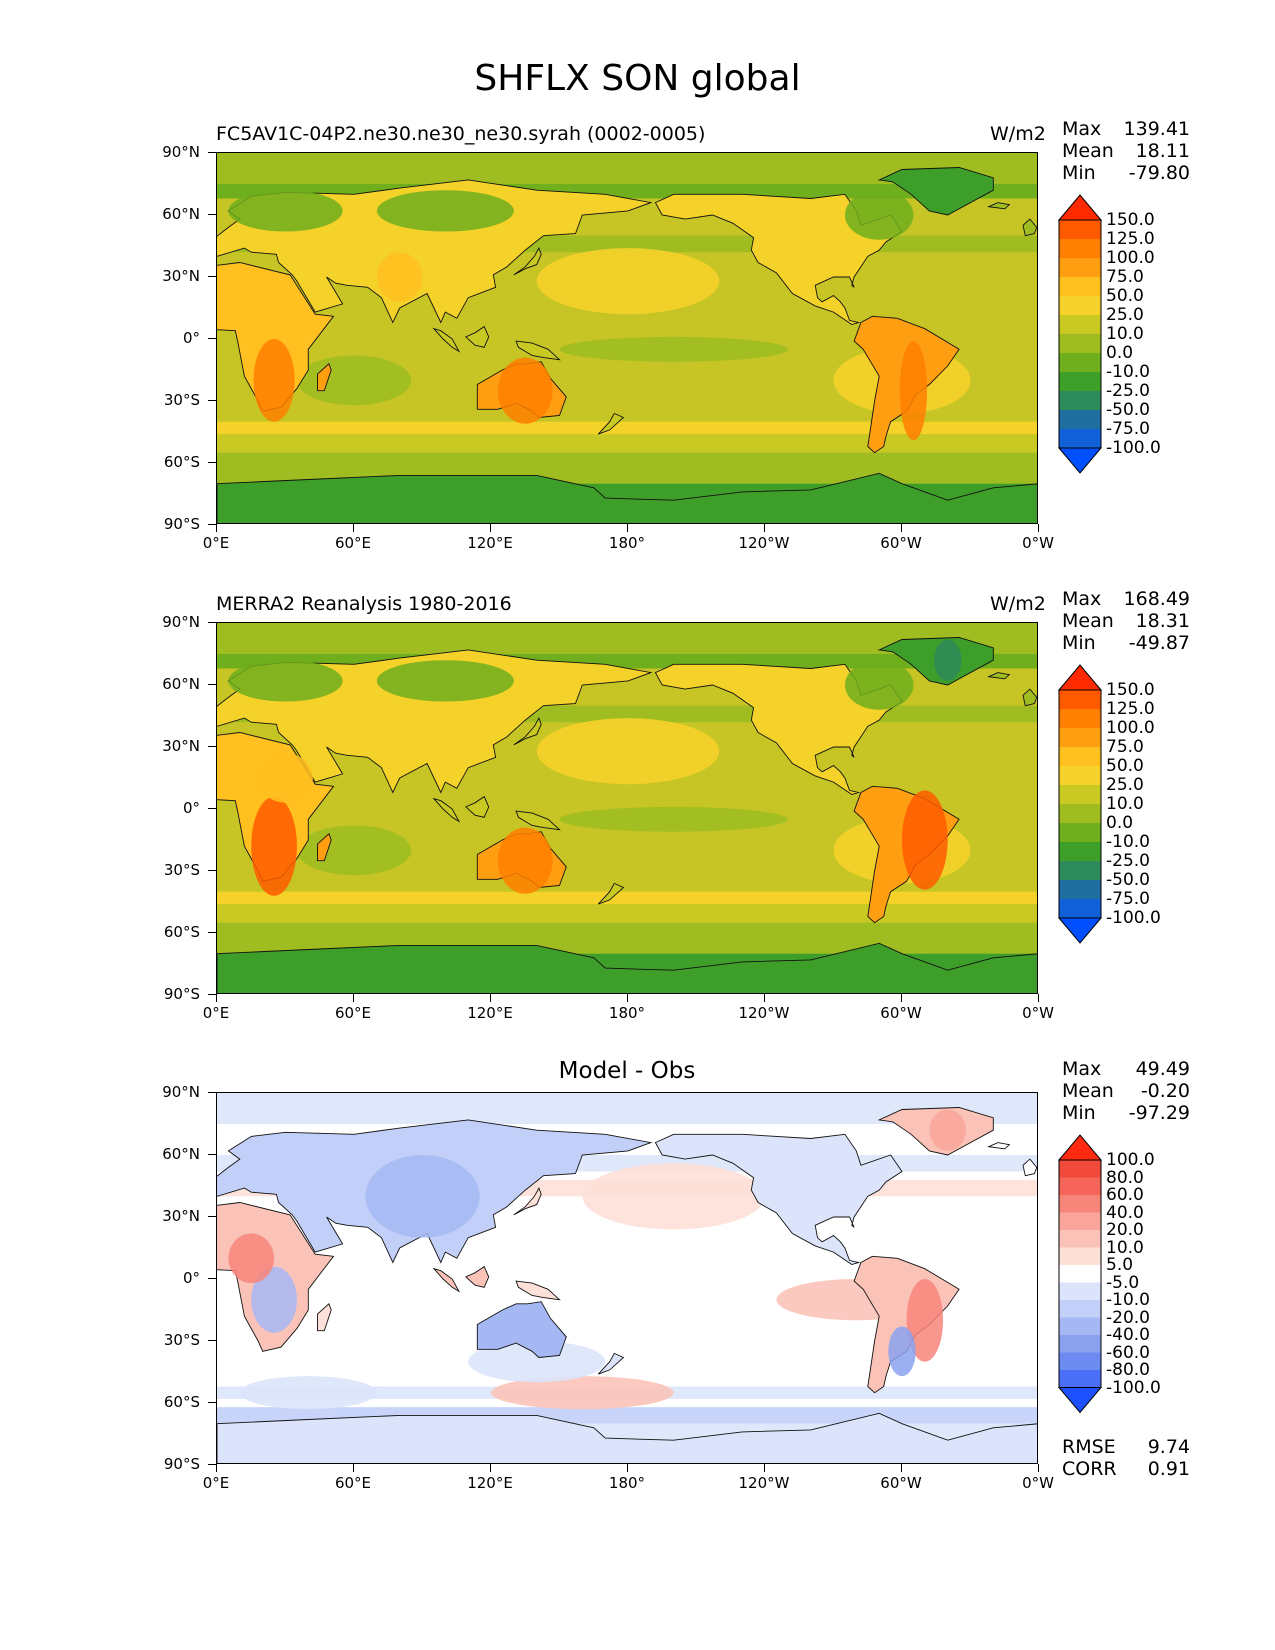 The height and width of the screenshot is (1650, 1275). What do you see at coordinates (1120, 1265) in the screenshot?
I see `colorbar-level-label: 5.0` at bounding box center [1120, 1265].